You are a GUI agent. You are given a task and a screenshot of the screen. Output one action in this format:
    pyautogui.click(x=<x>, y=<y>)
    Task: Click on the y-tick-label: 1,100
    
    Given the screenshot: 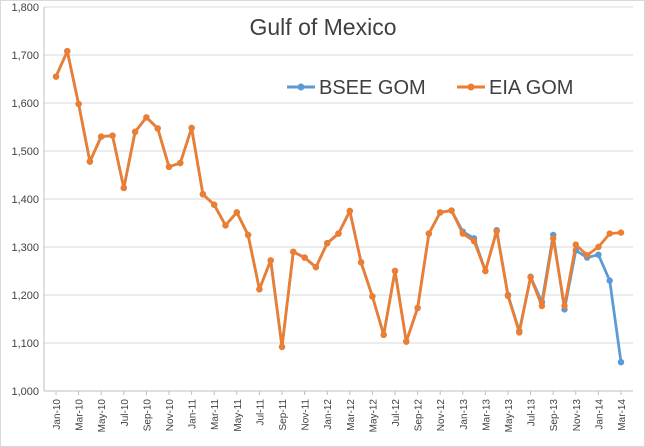 What is the action you would take?
    pyautogui.click(x=25, y=344)
    